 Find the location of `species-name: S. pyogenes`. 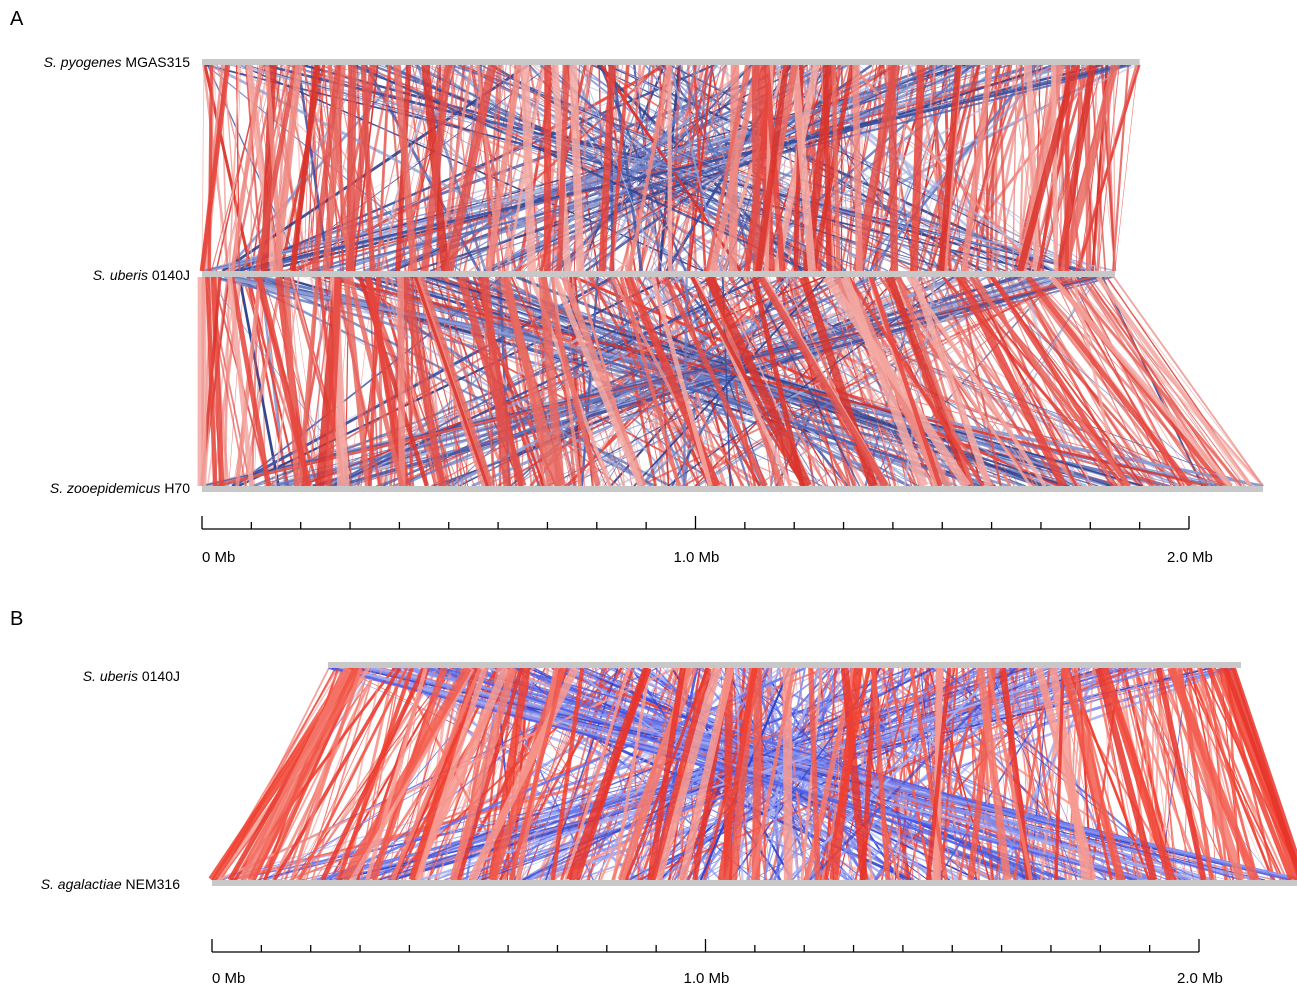

species-name: S. pyogenes is located at coordinates (82, 62).